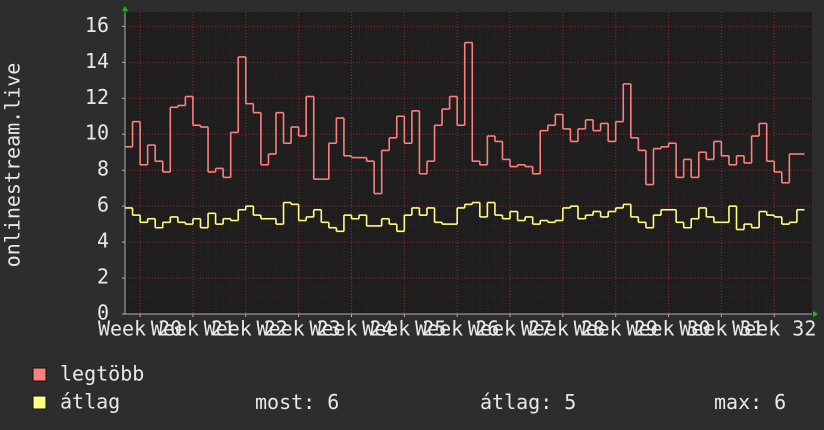  Describe the element at coordinates (721, 329) in the screenshot. I see `x-tick-label: Week 31` at that location.